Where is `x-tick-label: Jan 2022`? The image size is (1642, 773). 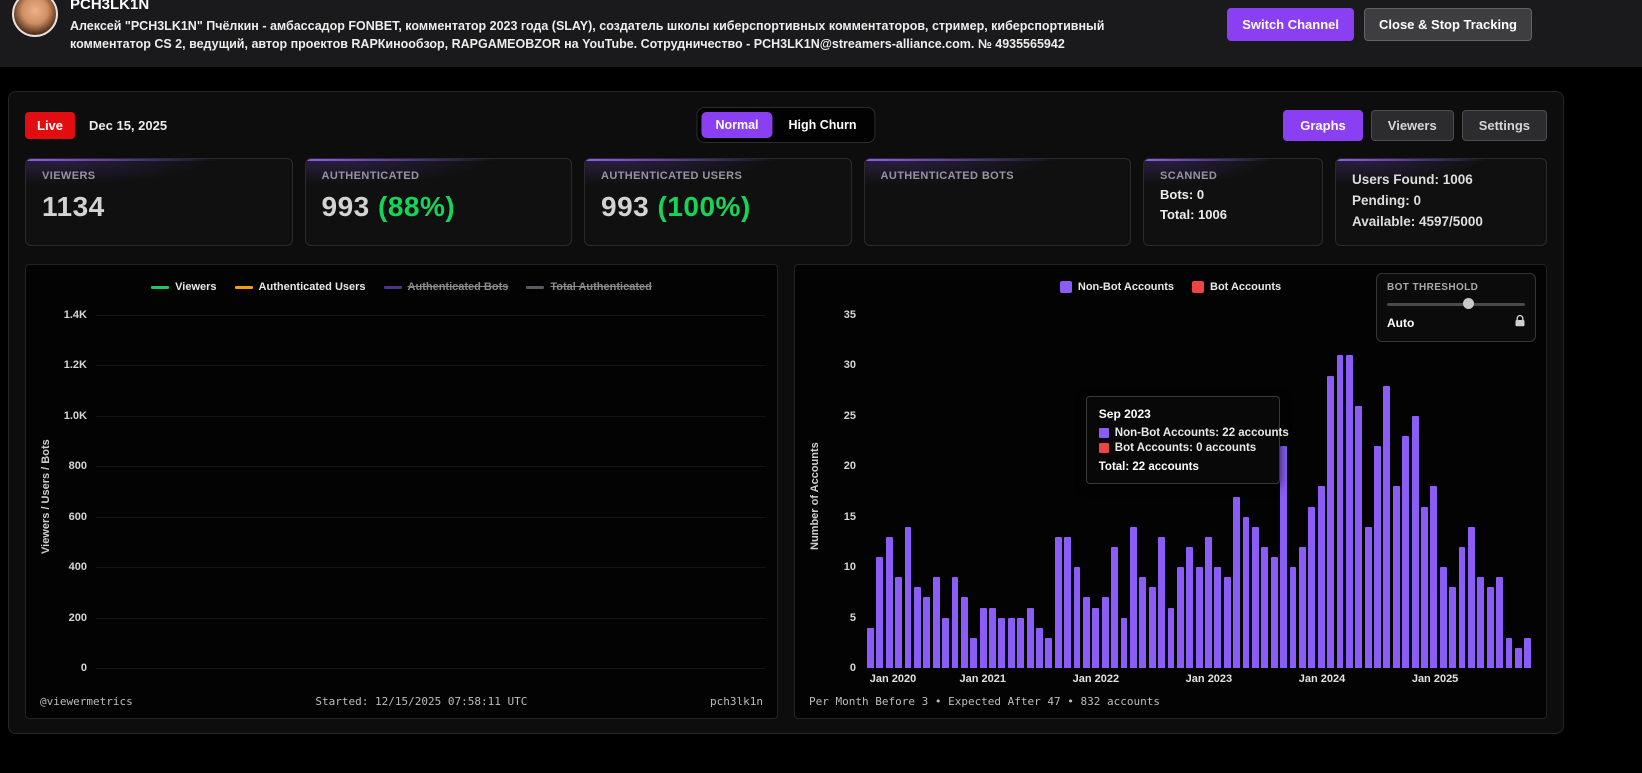 x-tick-label: Jan 2022 is located at coordinates (1096, 679).